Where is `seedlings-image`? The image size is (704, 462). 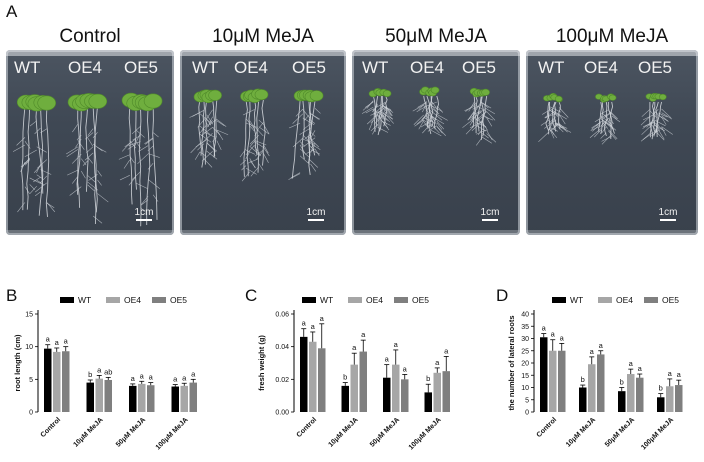
seedlings-image is located at coordinates (605, 118).